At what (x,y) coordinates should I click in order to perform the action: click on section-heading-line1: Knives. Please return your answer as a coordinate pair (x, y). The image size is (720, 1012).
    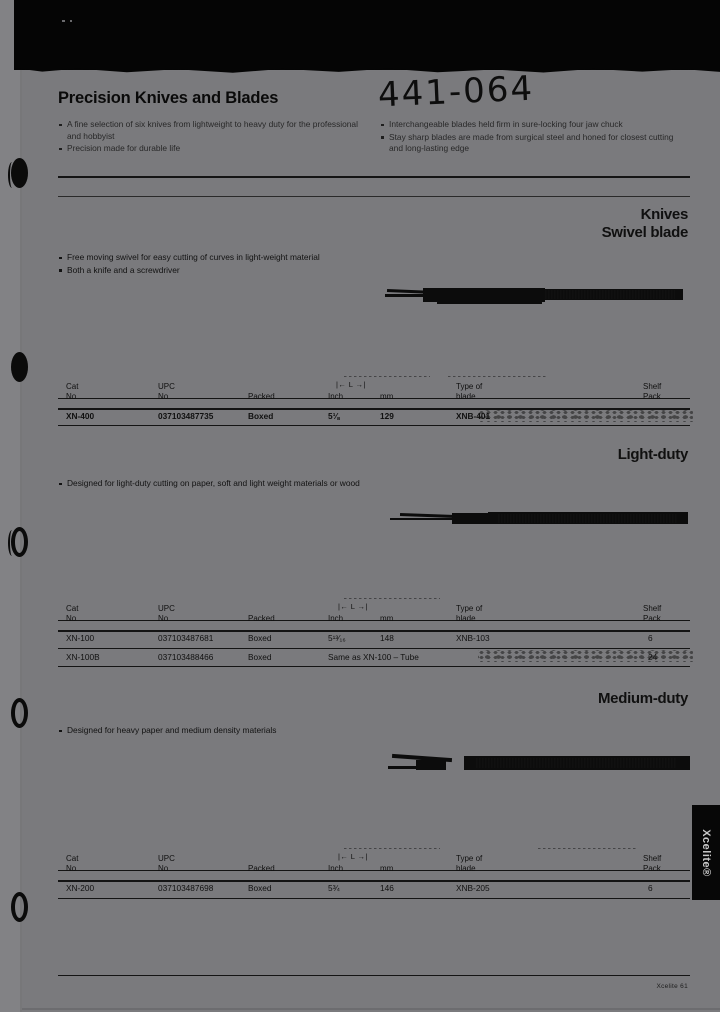
    Looking at the image, I should click on (664, 214).